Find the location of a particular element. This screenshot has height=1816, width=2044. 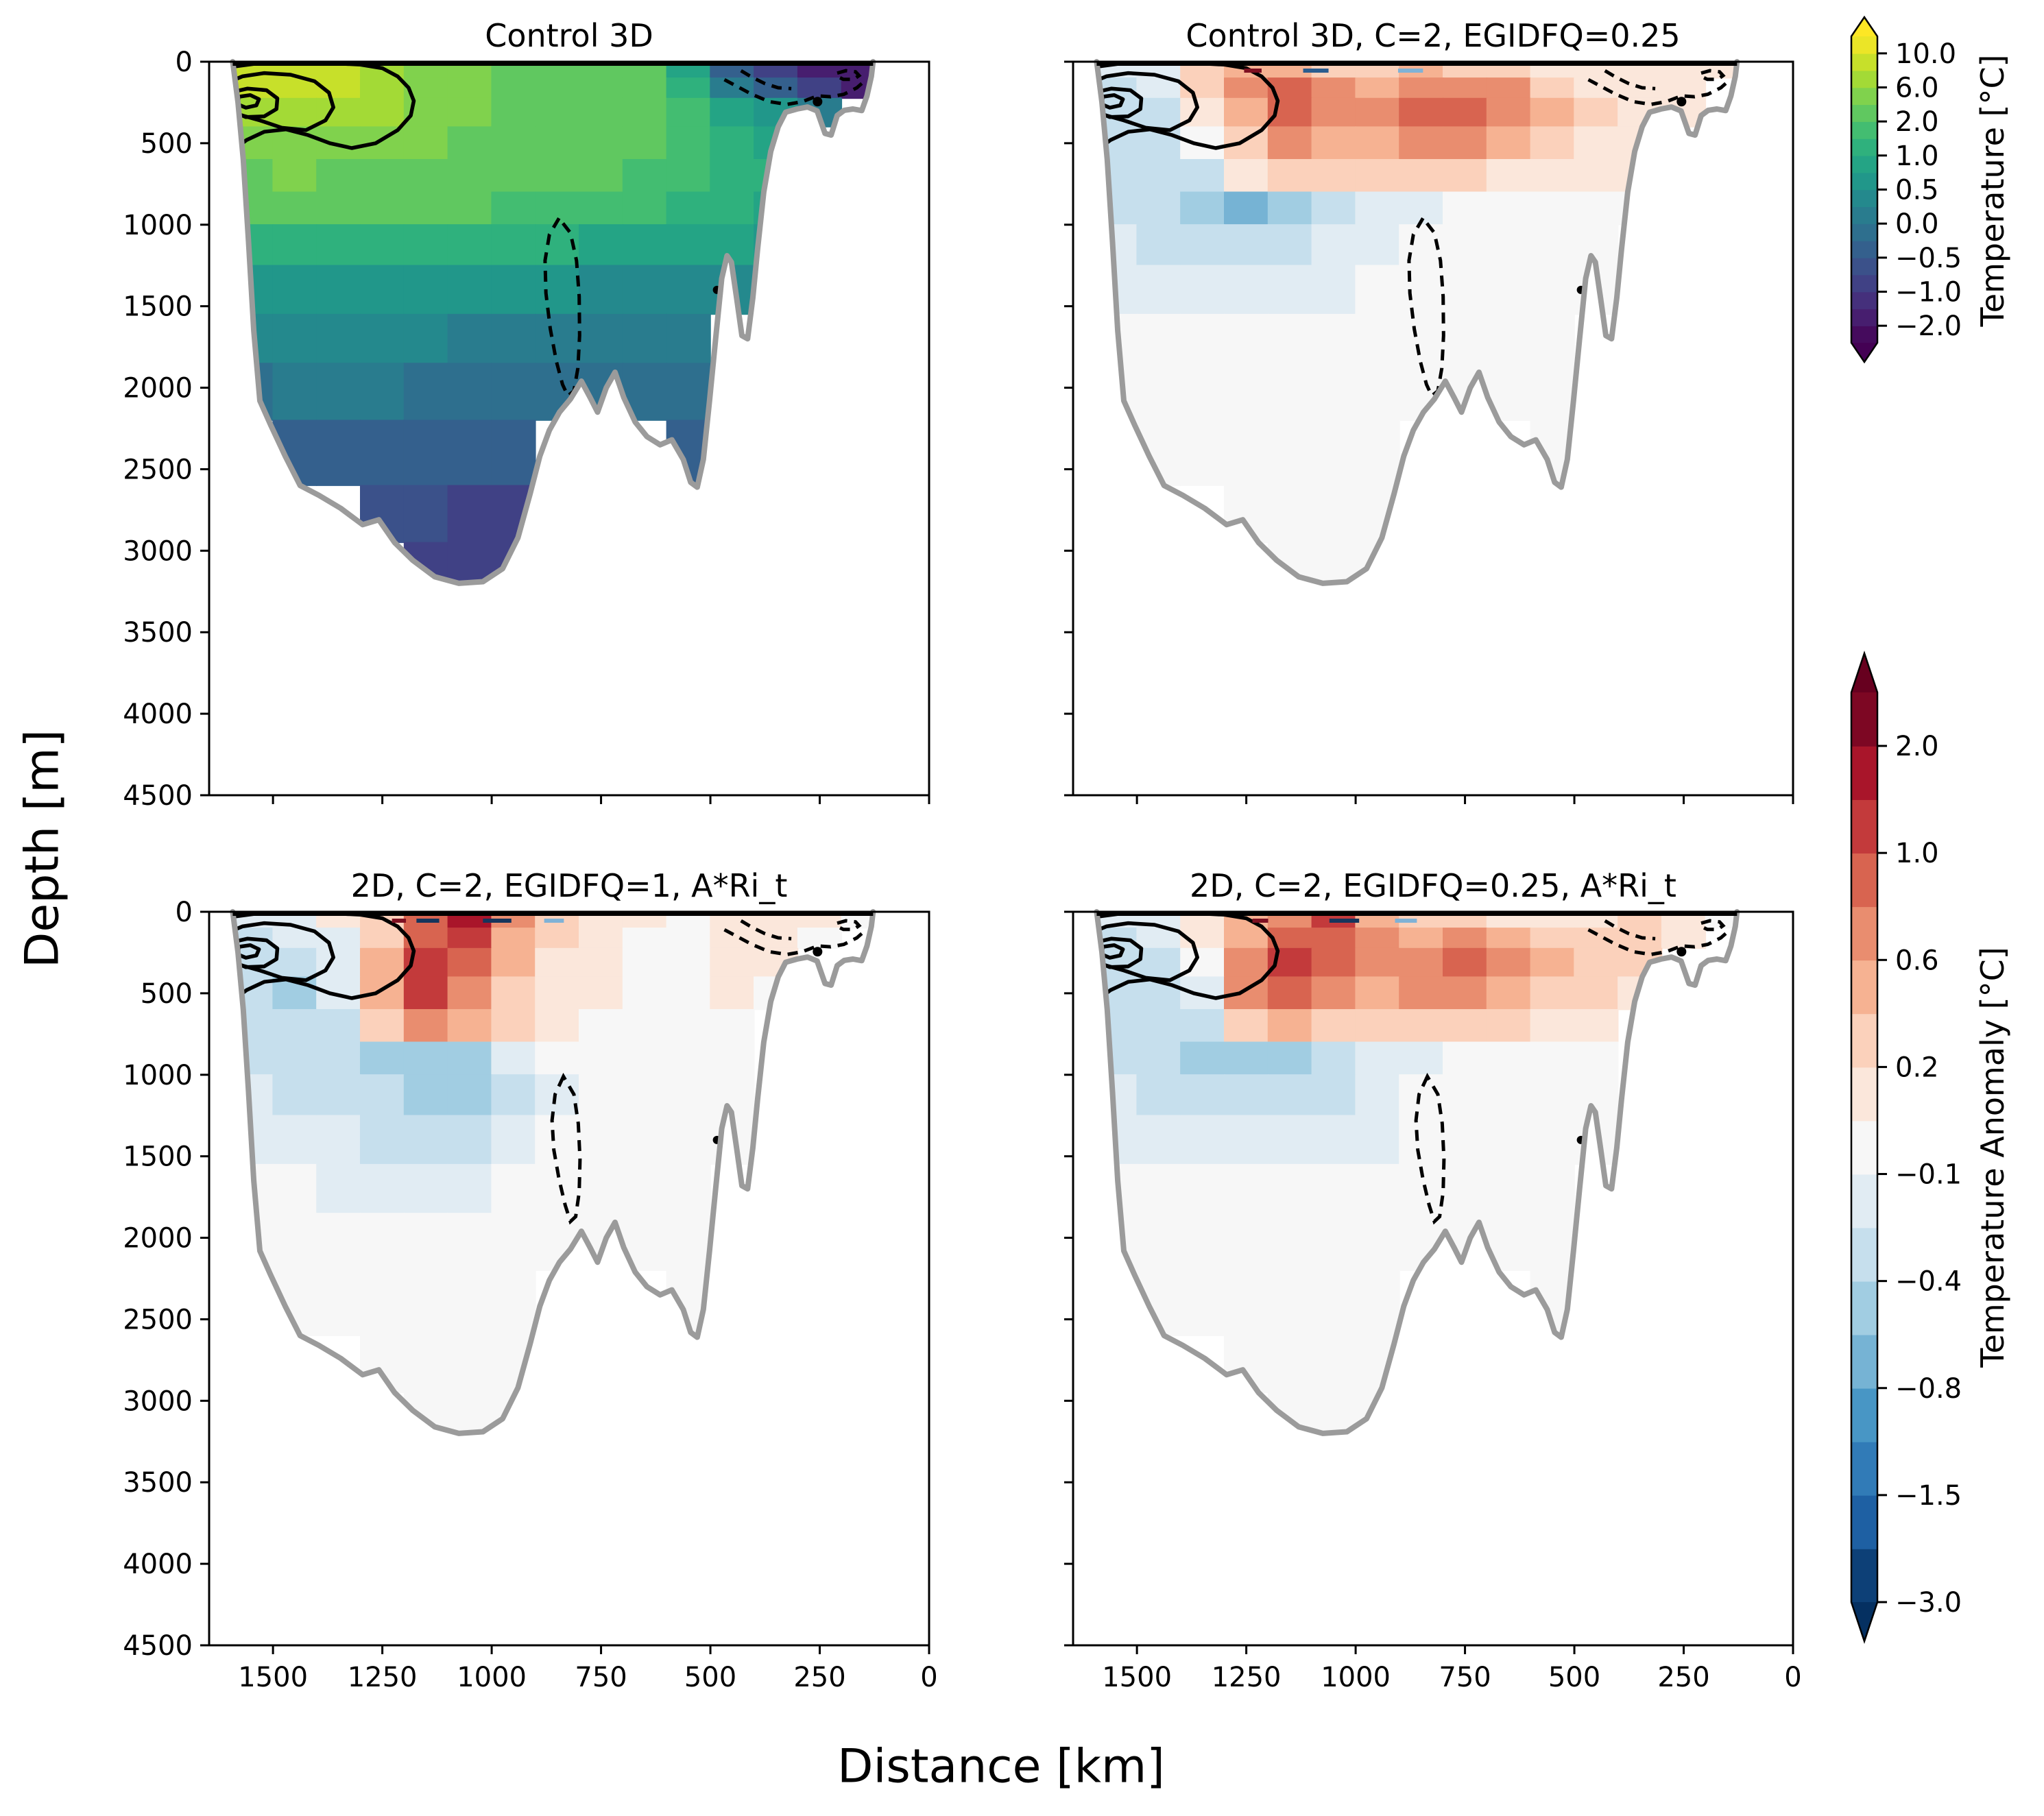

colorbar-tick-label: −0.1 is located at coordinates (1928, 1175).